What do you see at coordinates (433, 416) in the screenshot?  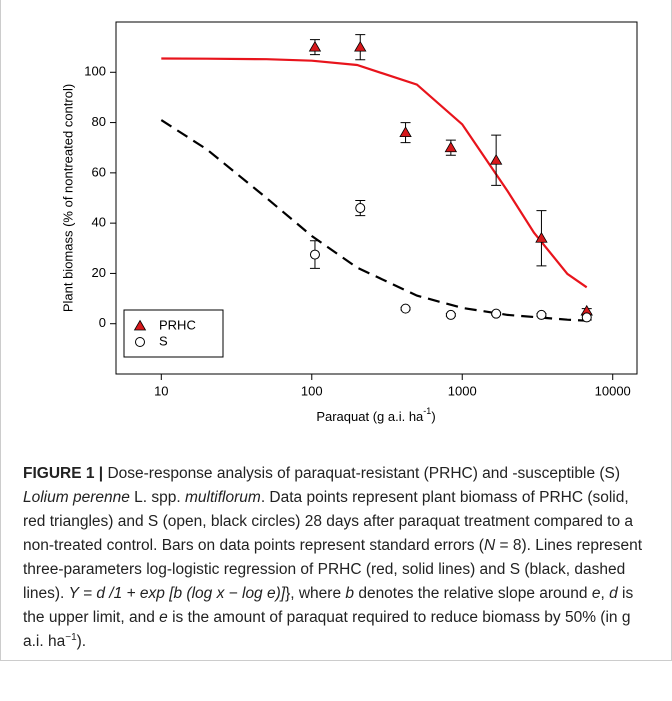 I see `x-label-end: )` at bounding box center [433, 416].